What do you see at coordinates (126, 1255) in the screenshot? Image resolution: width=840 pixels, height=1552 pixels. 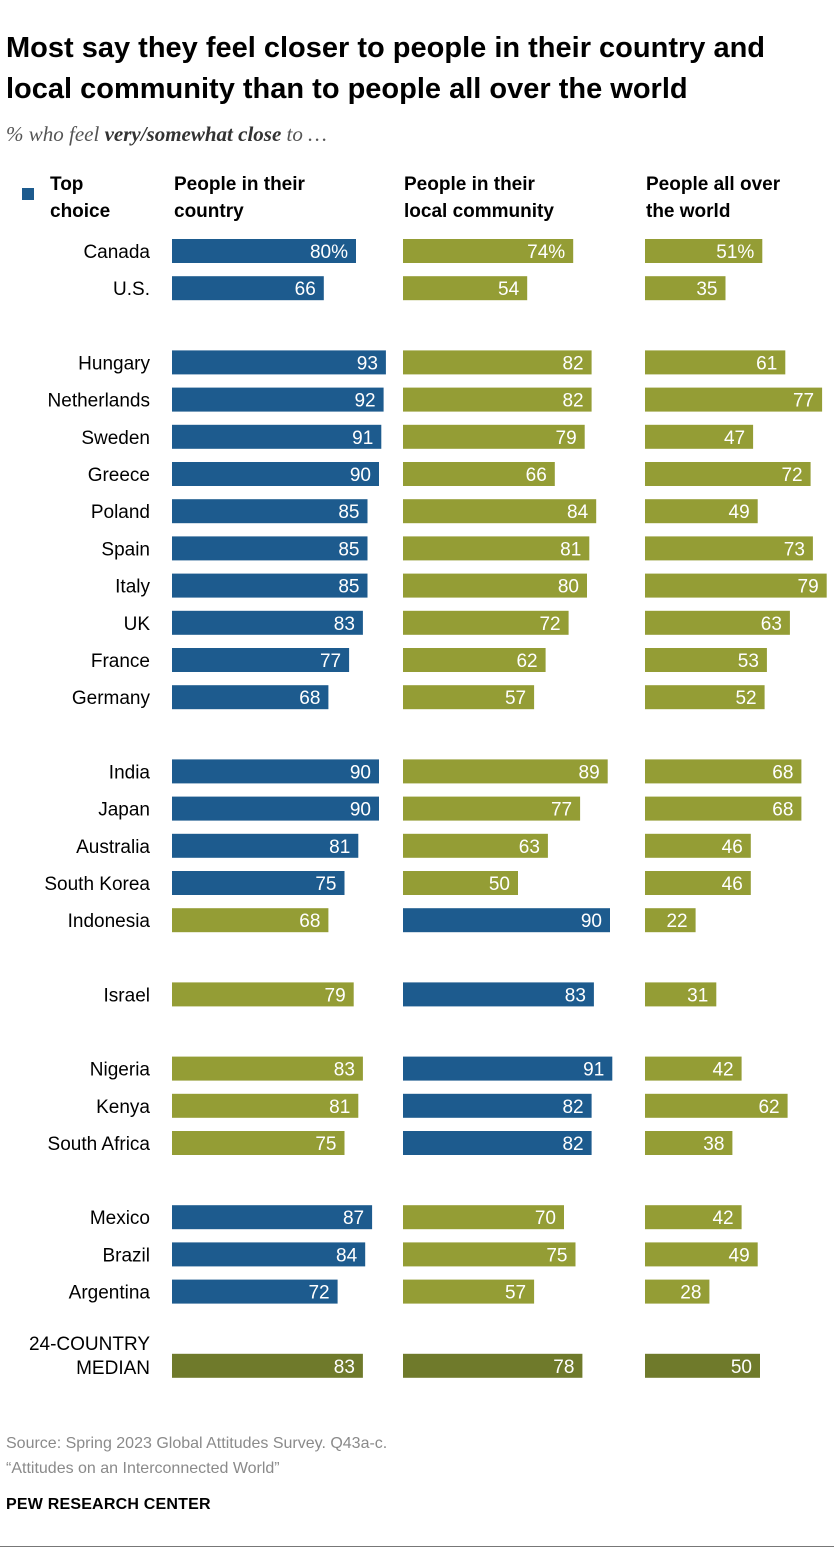 I see `row-label-brazil: Brazil` at bounding box center [126, 1255].